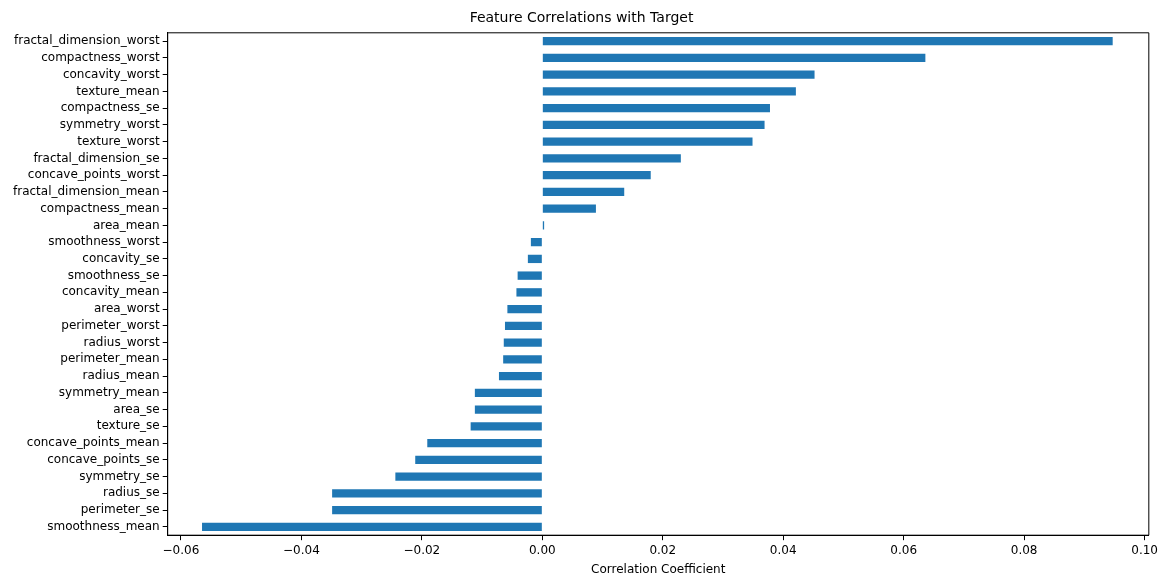 The width and height of the screenshot is (1161, 583). Describe the element at coordinates (104, 241) in the screenshot. I see `y-tick-label: smoothness_worst` at that location.